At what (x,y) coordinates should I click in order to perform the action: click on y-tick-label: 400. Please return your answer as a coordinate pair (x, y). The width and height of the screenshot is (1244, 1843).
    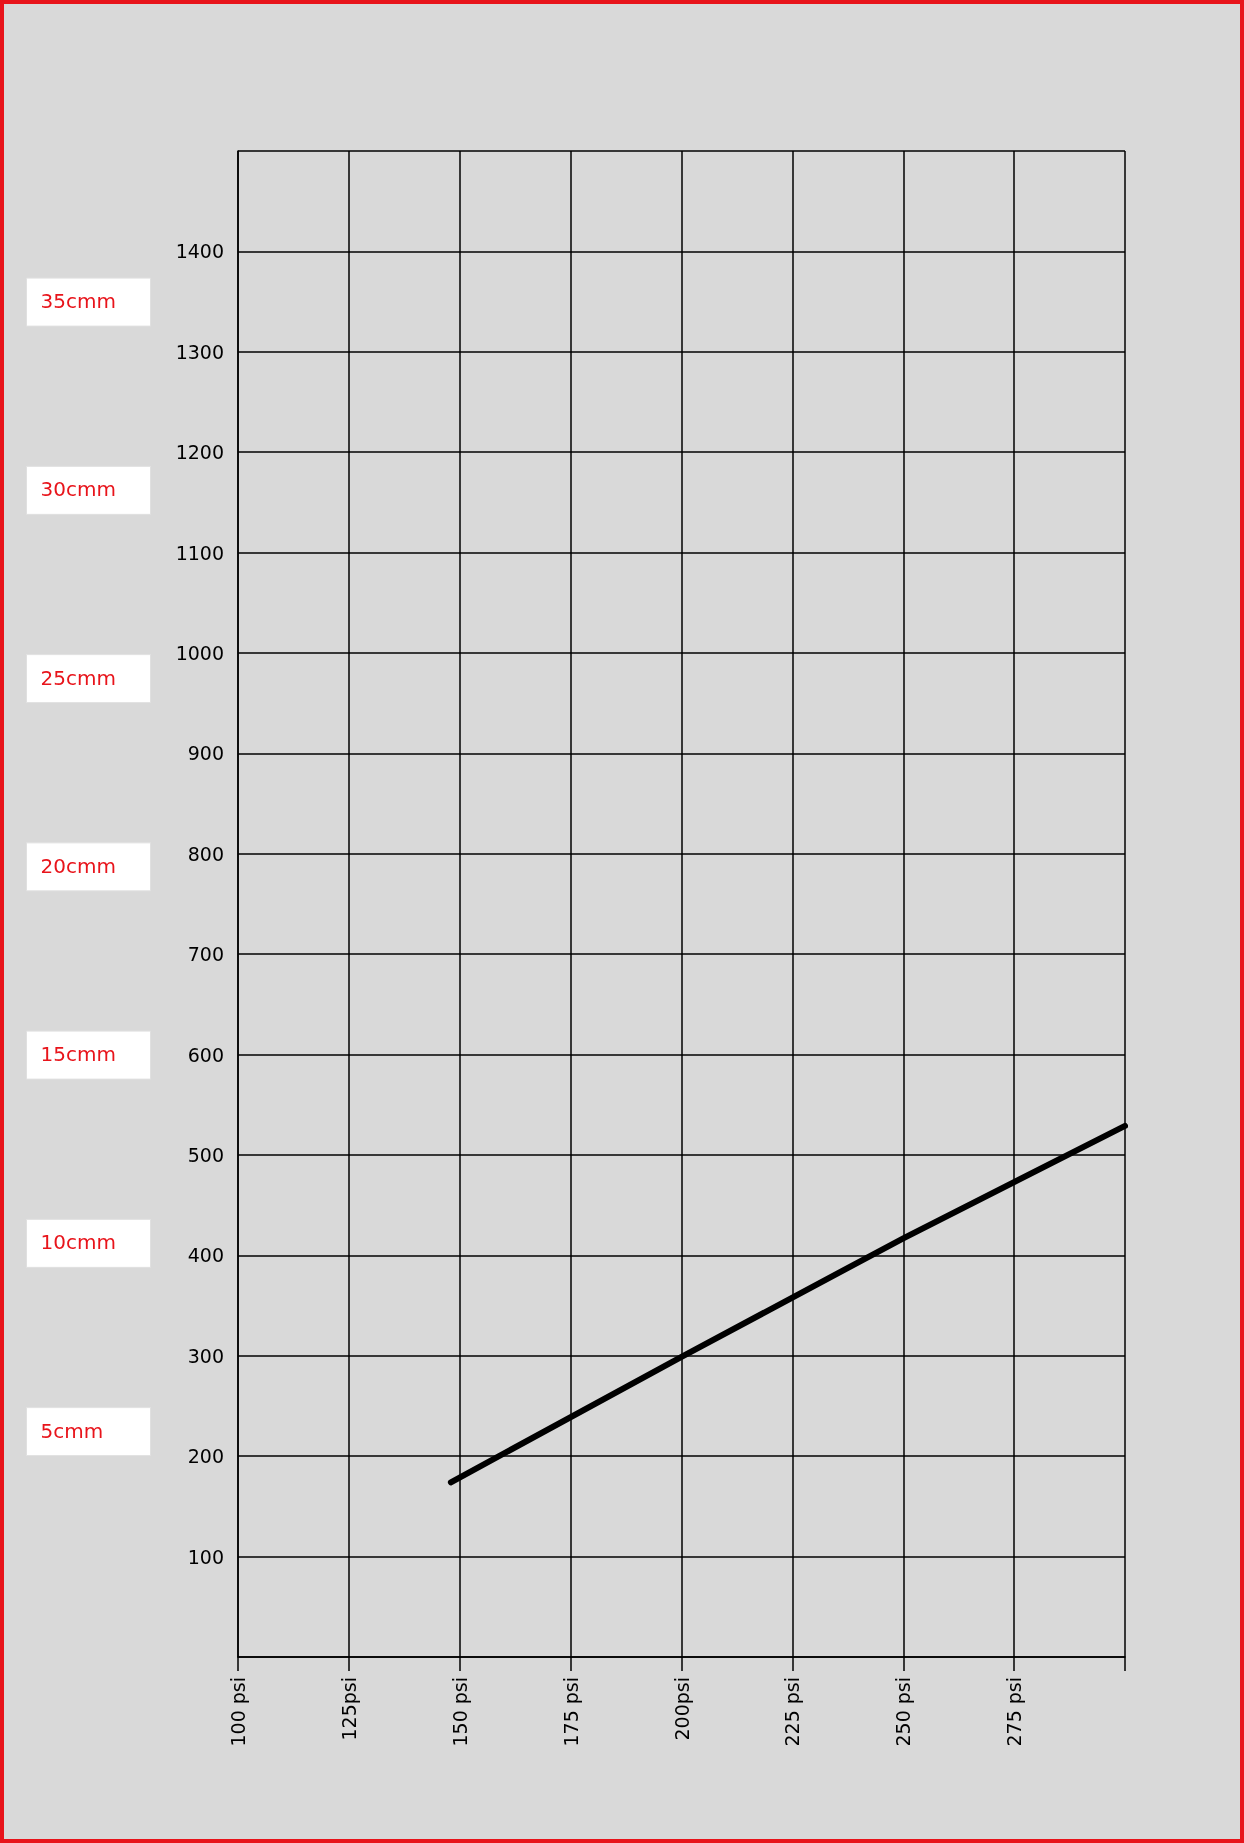
    Looking at the image, I should click on (205, 1255).